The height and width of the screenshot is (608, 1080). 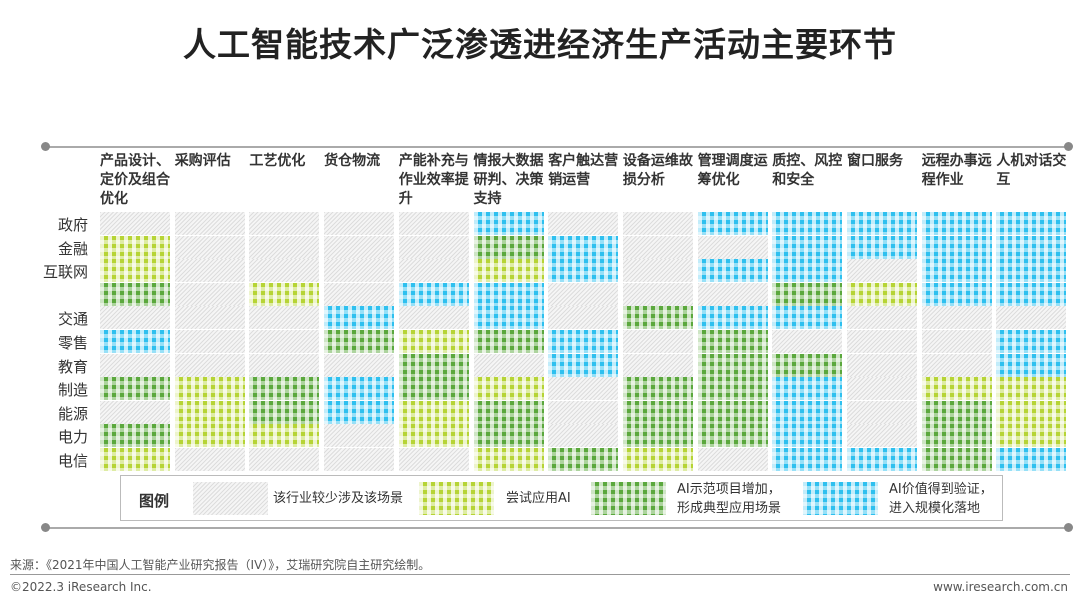 What do you see at coordinates (154, 501) in the screenshot?
I see `legend-title: 图例` at bounding box center [154, 501].